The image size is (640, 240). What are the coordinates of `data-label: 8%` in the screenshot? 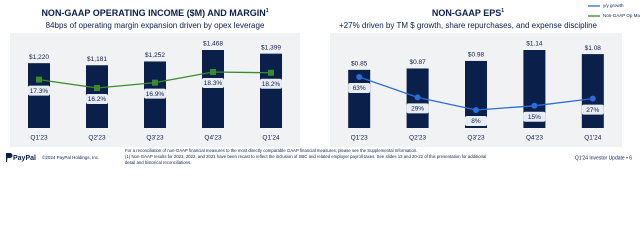 It's located at (476, 121).